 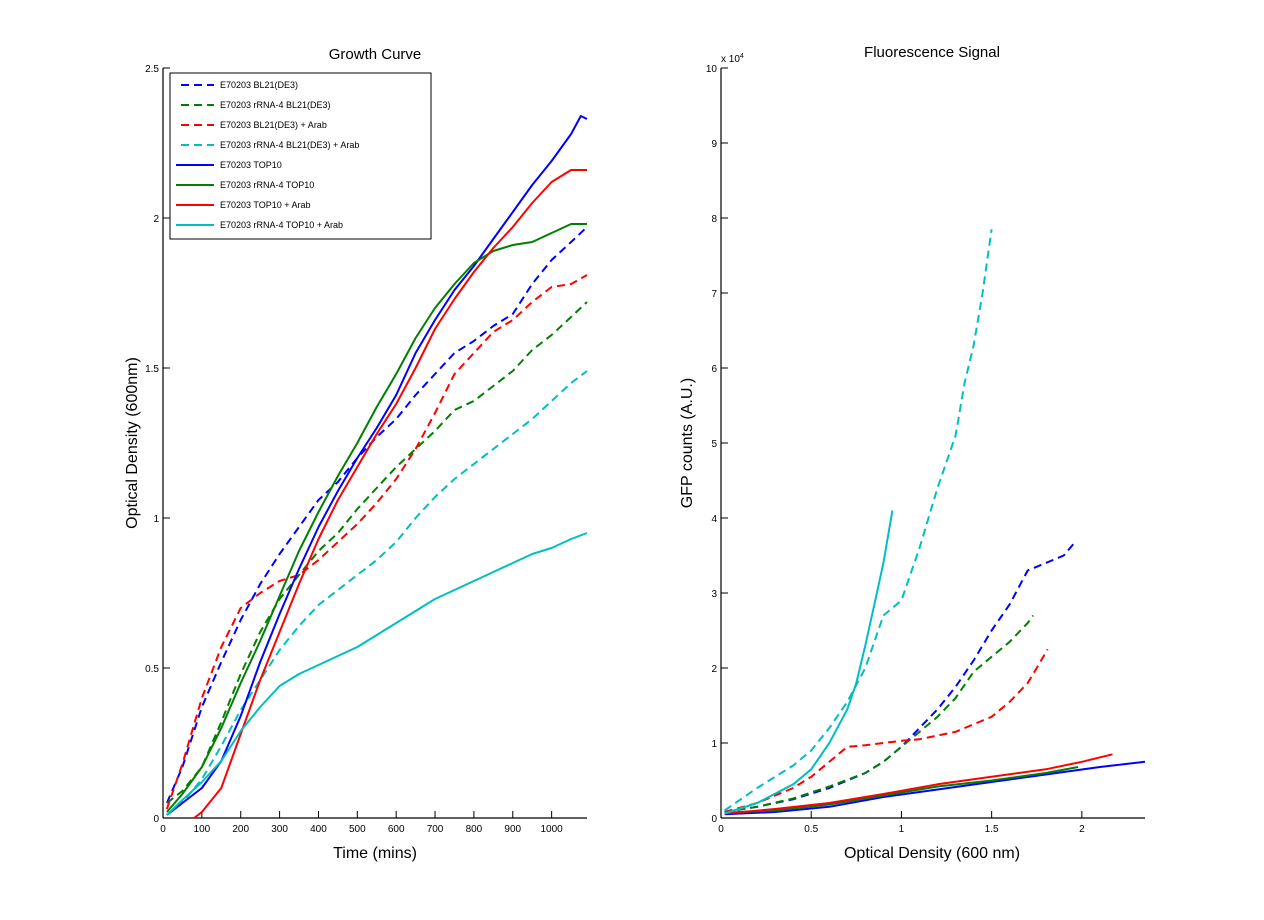 What do you see at coordinates (714, 294) in the screenshot?
I see `y-tick-label: 7` at bounding box center [714, 294].